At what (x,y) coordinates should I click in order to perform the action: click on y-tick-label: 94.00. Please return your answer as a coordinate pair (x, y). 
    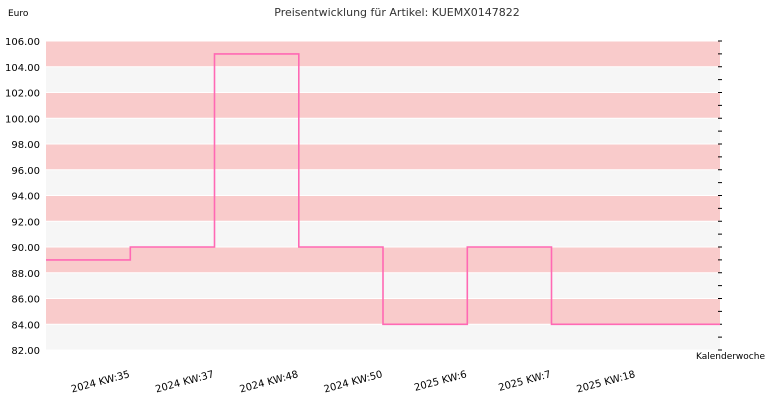
    Looking at the image, I should click on (25, 197).